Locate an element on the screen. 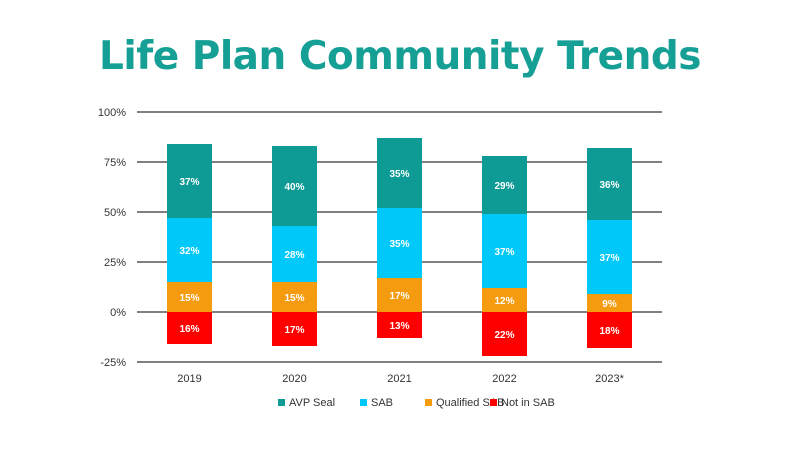 The width and height of the screenshot is (800, 450). bar-value-label: 28% is located at coordinates (294, 255).